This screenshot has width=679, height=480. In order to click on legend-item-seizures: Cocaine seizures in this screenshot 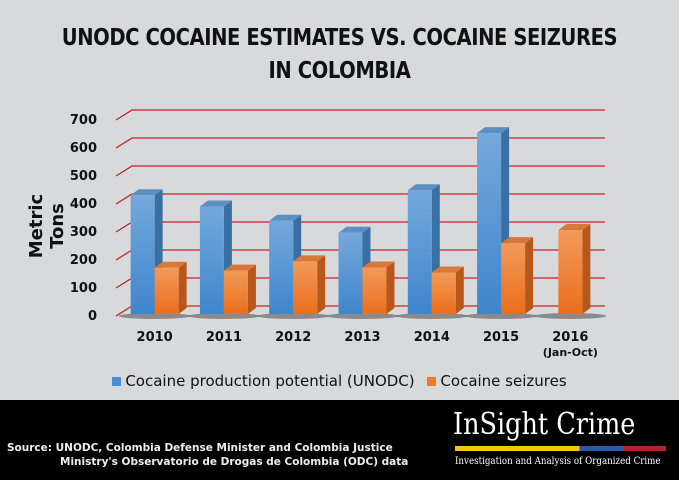, I will do `click(497, 381)`.